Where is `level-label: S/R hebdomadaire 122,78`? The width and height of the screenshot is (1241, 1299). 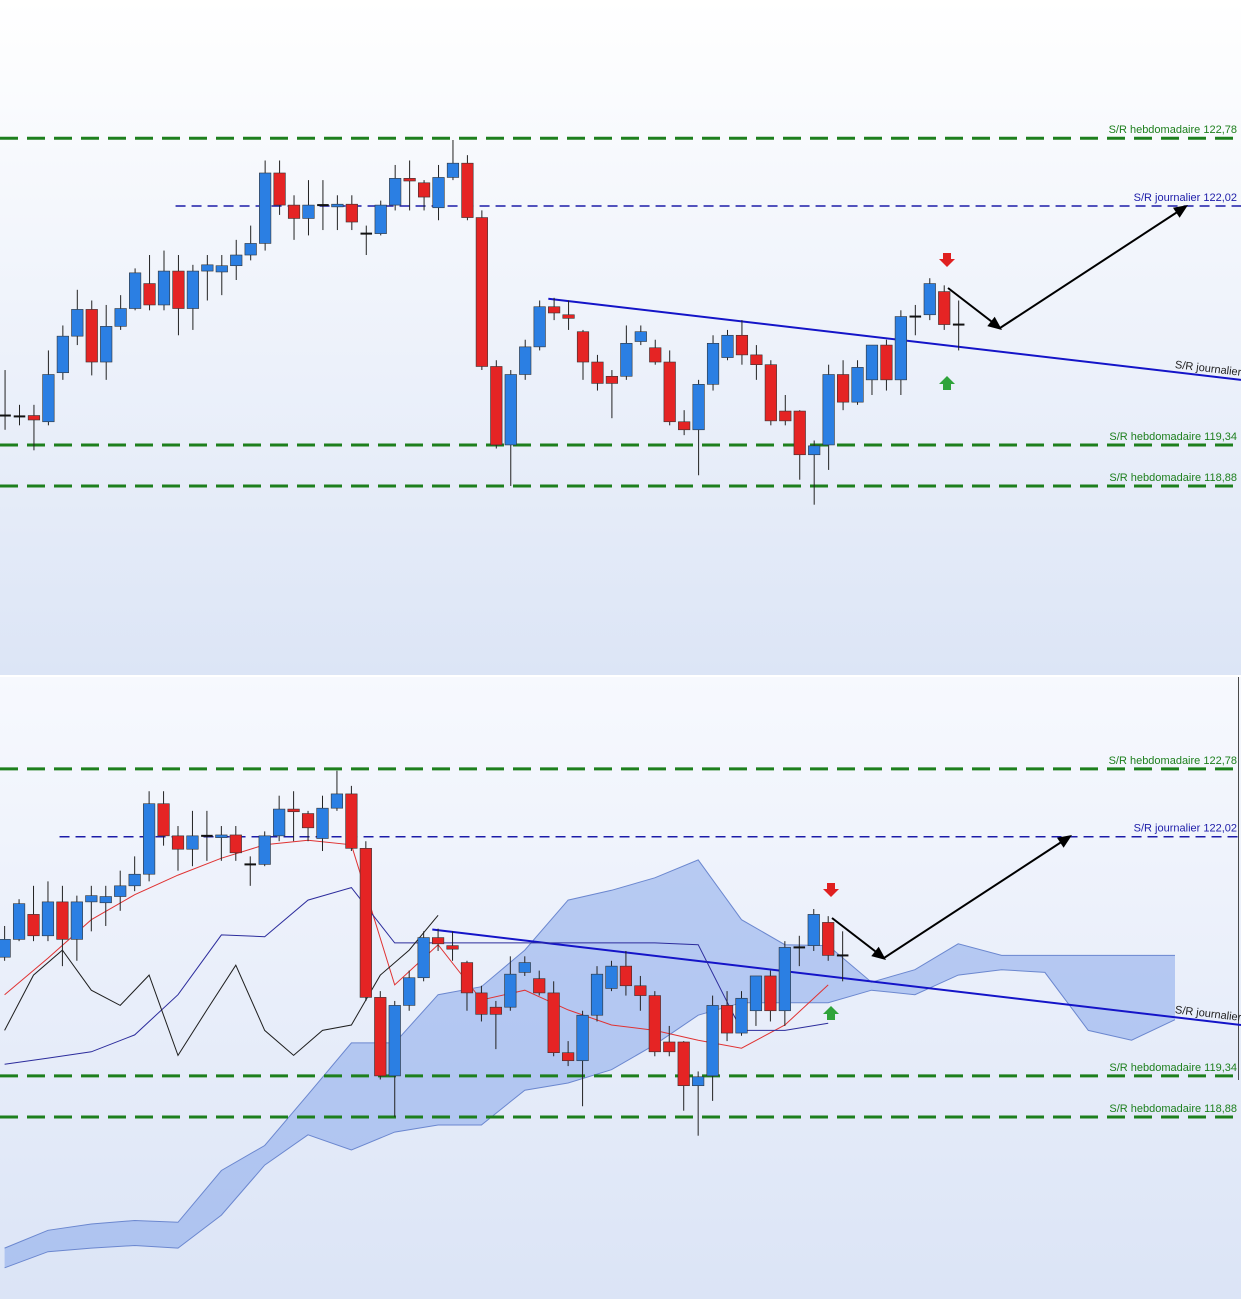
level-label: S/R hebdomadaire 122,78 is located at coordinates (1173, 761).